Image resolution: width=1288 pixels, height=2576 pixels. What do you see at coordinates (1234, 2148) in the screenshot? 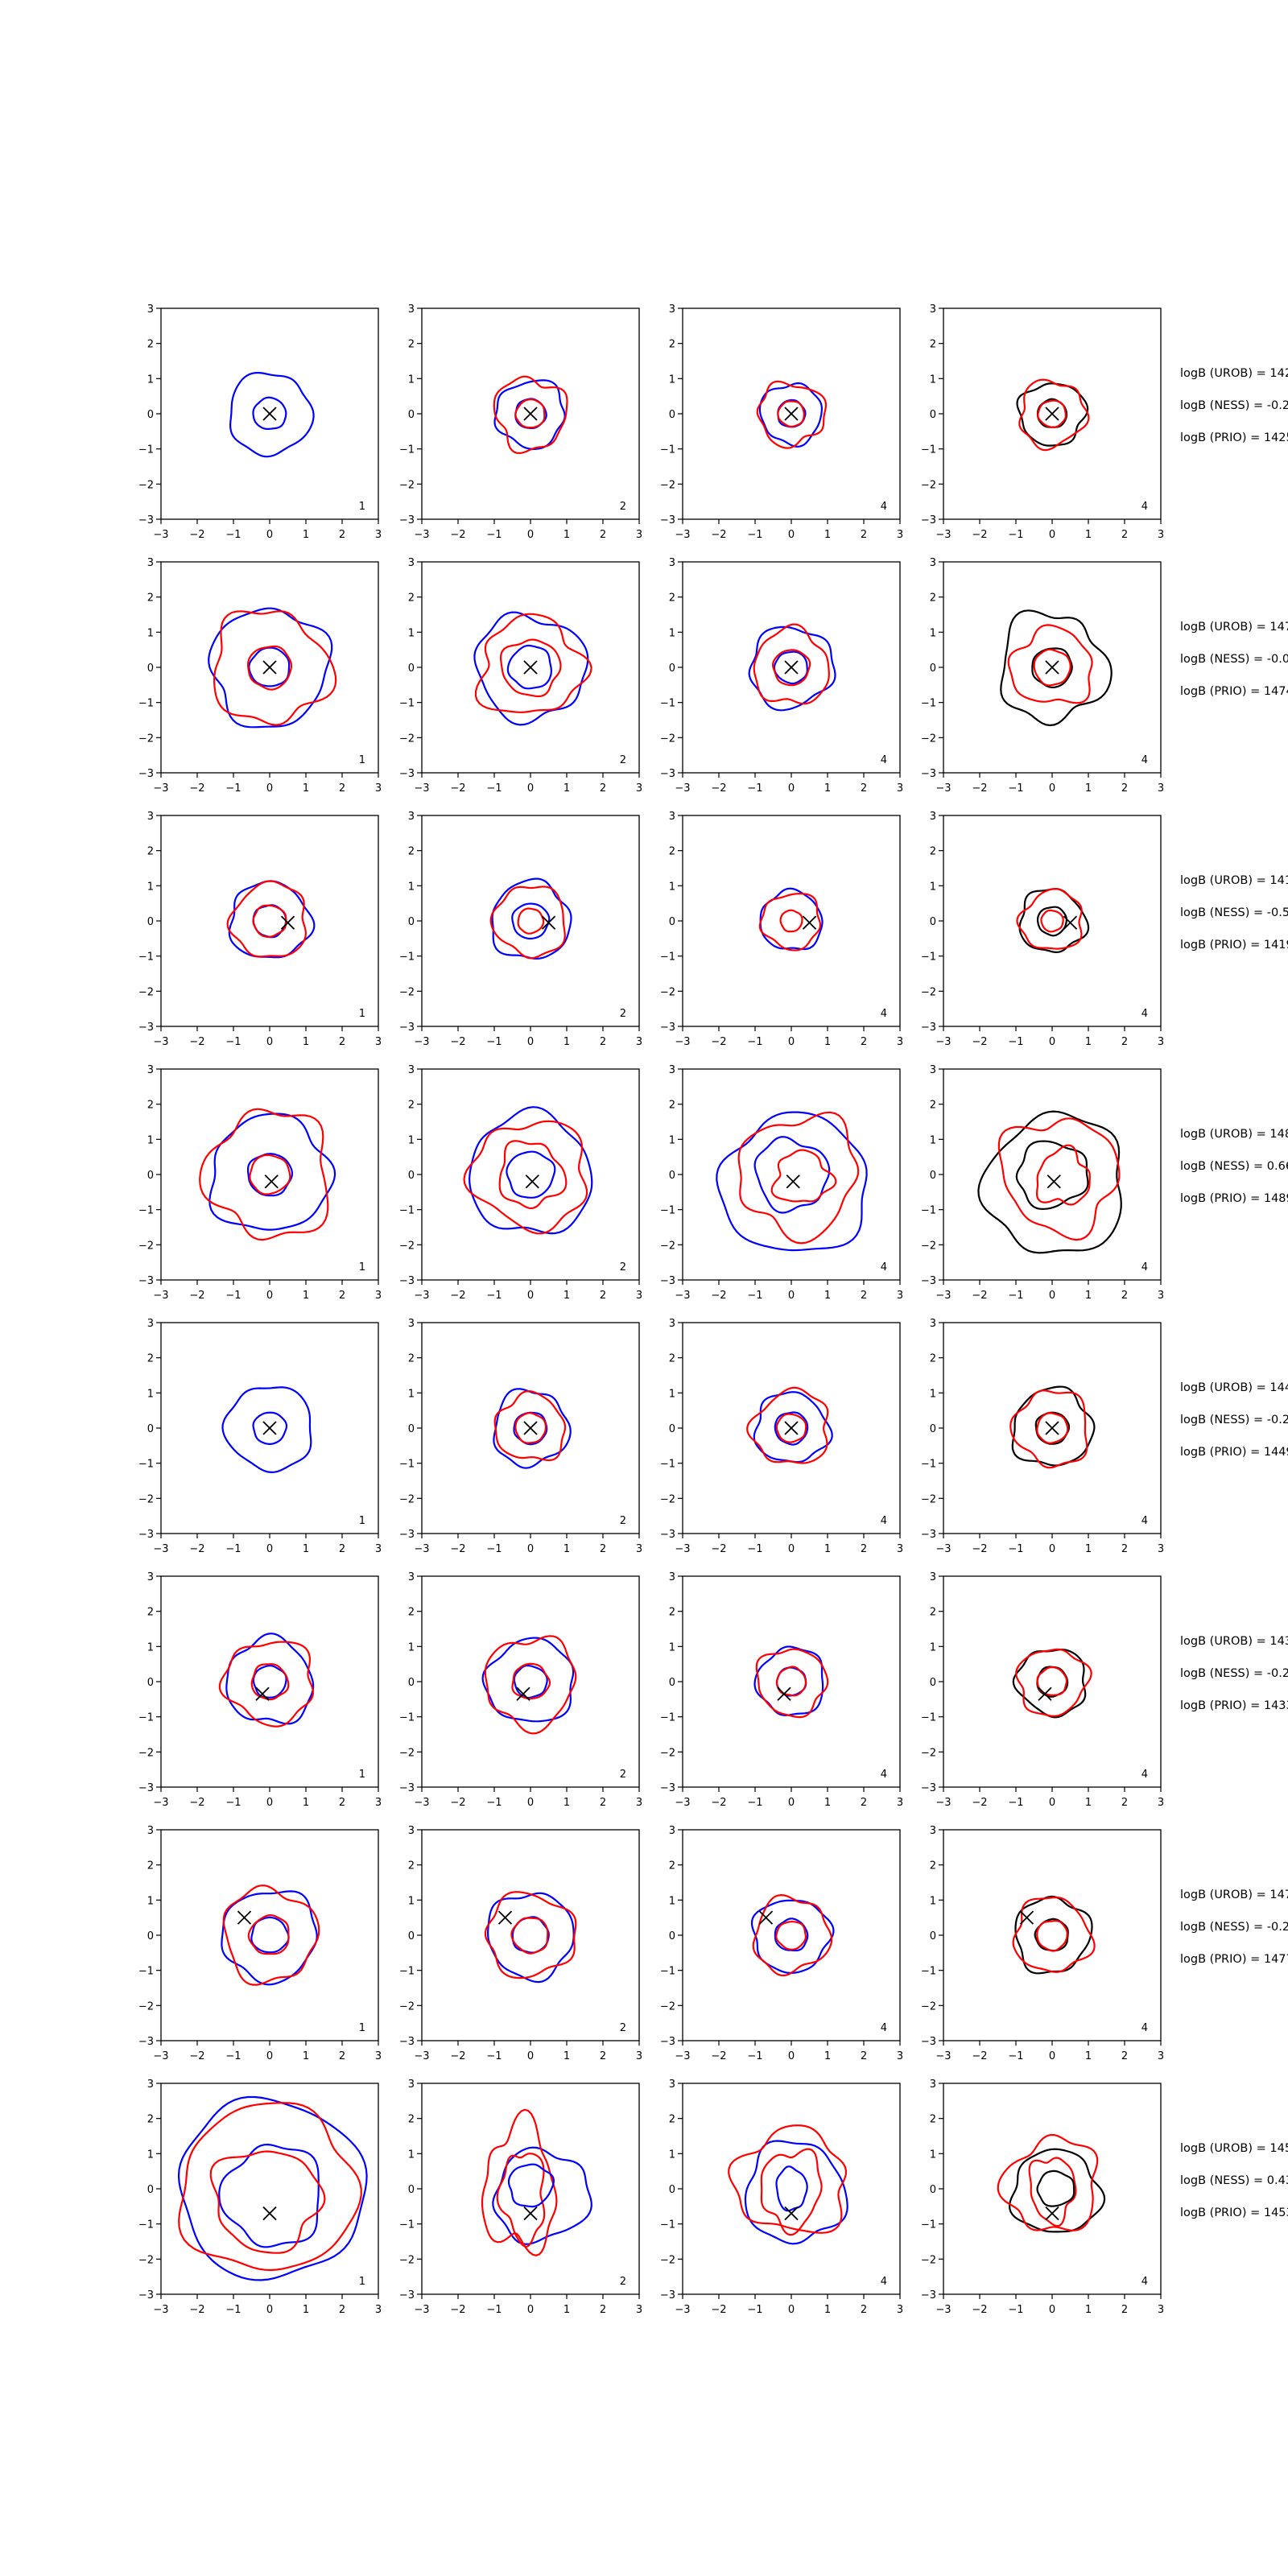
I see `logB-annotation: logB (UROB) = 145` at bounding box center [1234, 2148].